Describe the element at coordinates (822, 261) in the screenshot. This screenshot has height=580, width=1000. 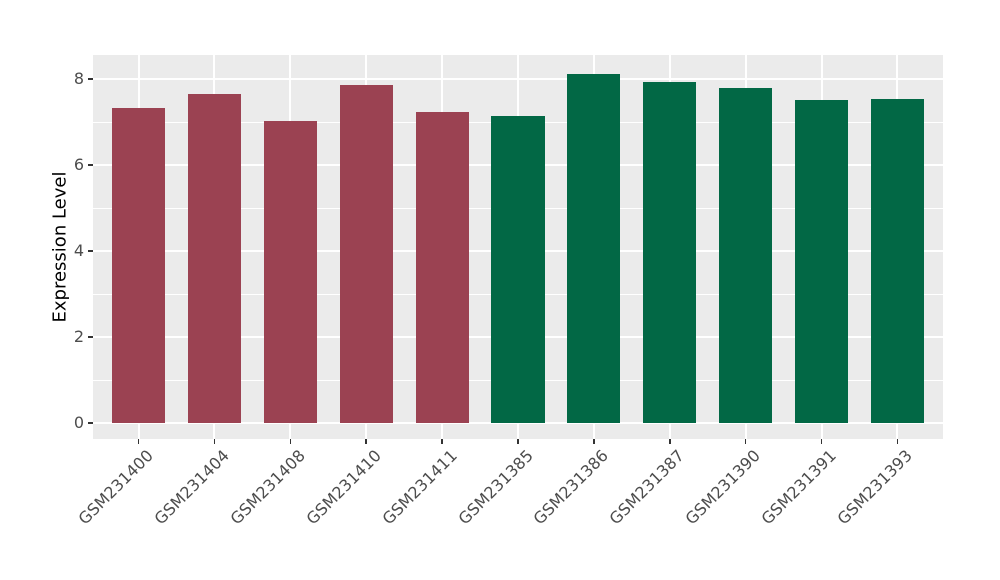
I see `bar-GSM231391` at that location.